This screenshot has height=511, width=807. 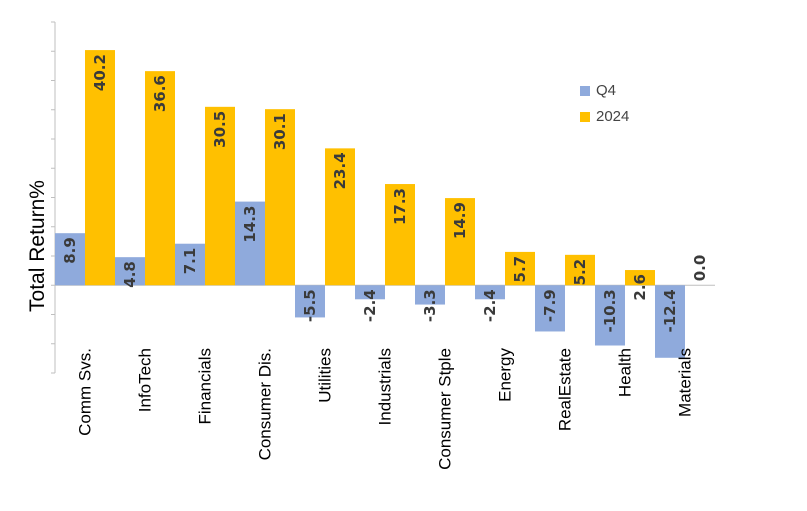 What do you see at coordinates (606, 90) in the screenshot?
I see `legend-label-q4: Q4` at bounding box center [606, 90].